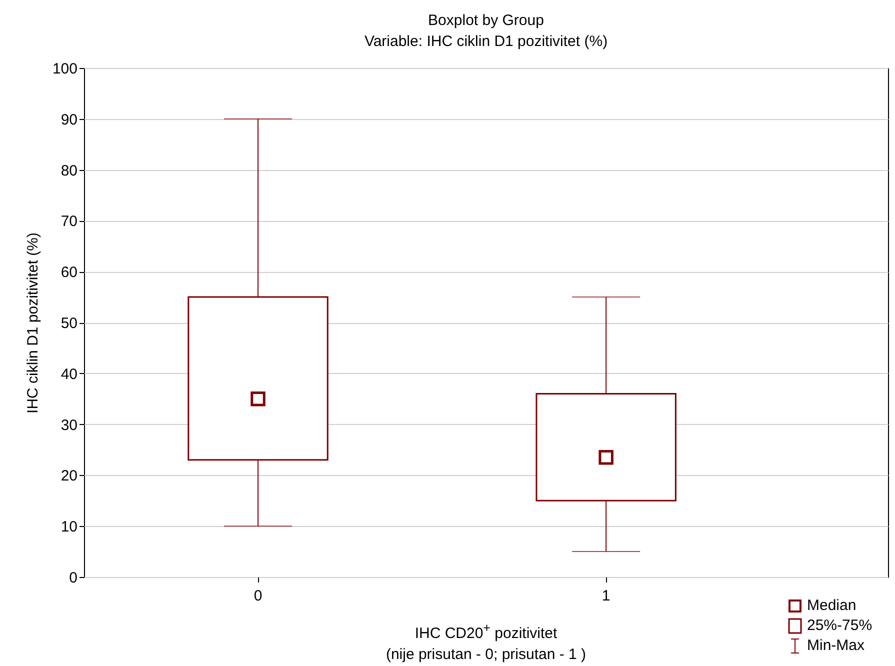  What do you see at coordinates (69, 171) in the screenshot?
I see `y-tick-label: 80` at bounding box center [69, 171].